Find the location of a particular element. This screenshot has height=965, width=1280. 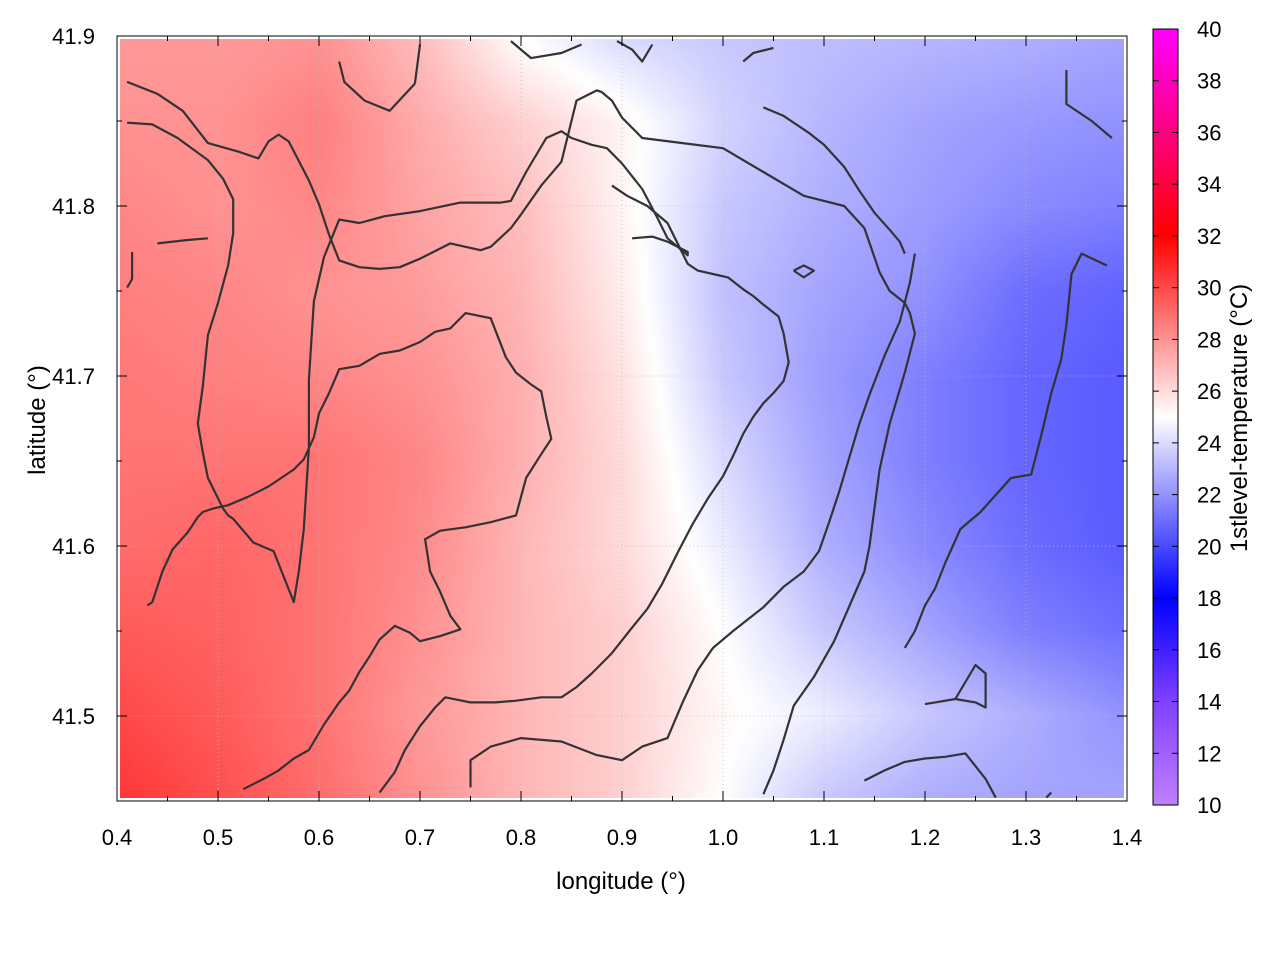

x-tick-label: 1.4 is located at coordinates (1127, 837).